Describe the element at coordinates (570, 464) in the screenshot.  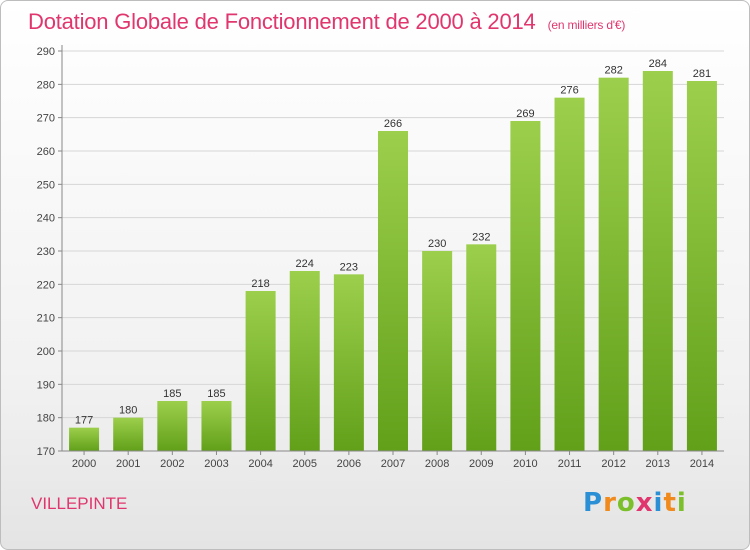
I see `x-tick-label: 2011` at that location.